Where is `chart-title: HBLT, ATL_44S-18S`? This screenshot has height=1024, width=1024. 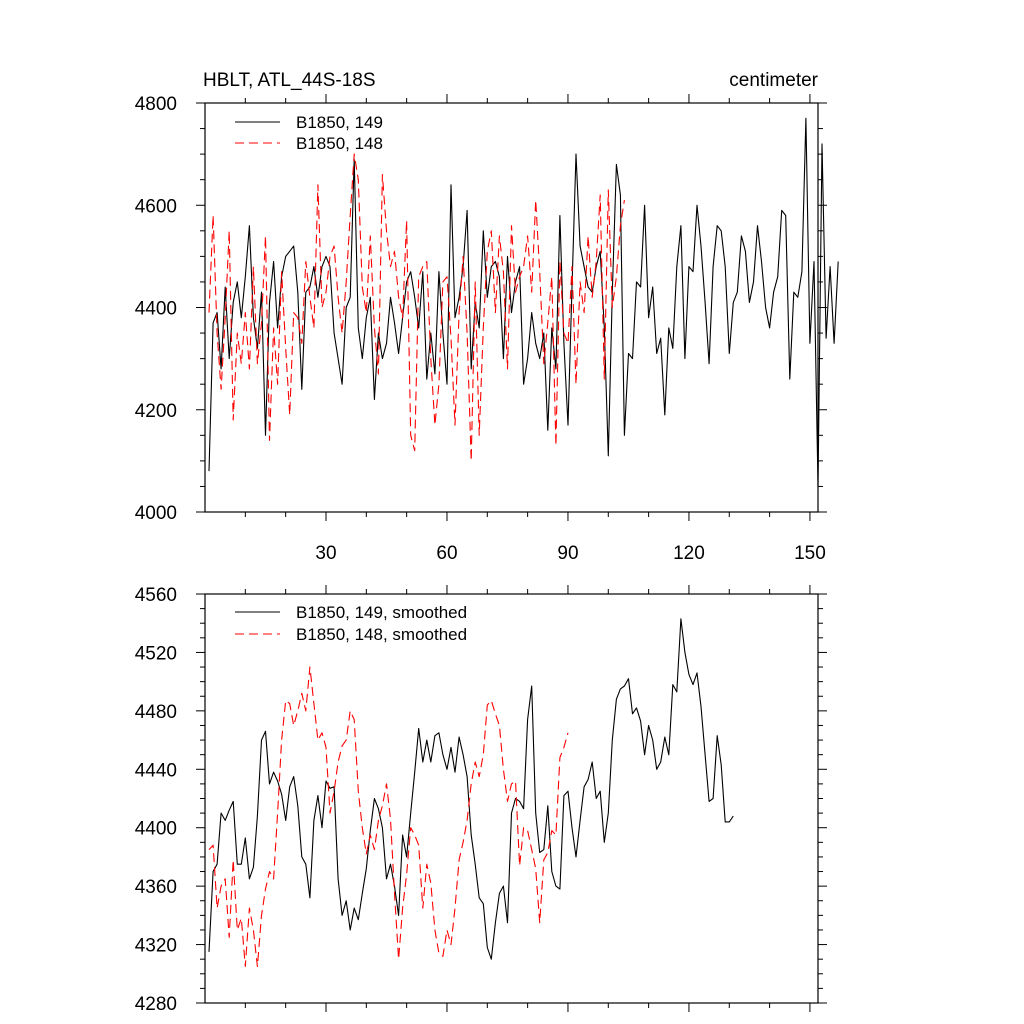
chart-title: HBLT, ATL_44S-18S is located at coordinates (289, 80).